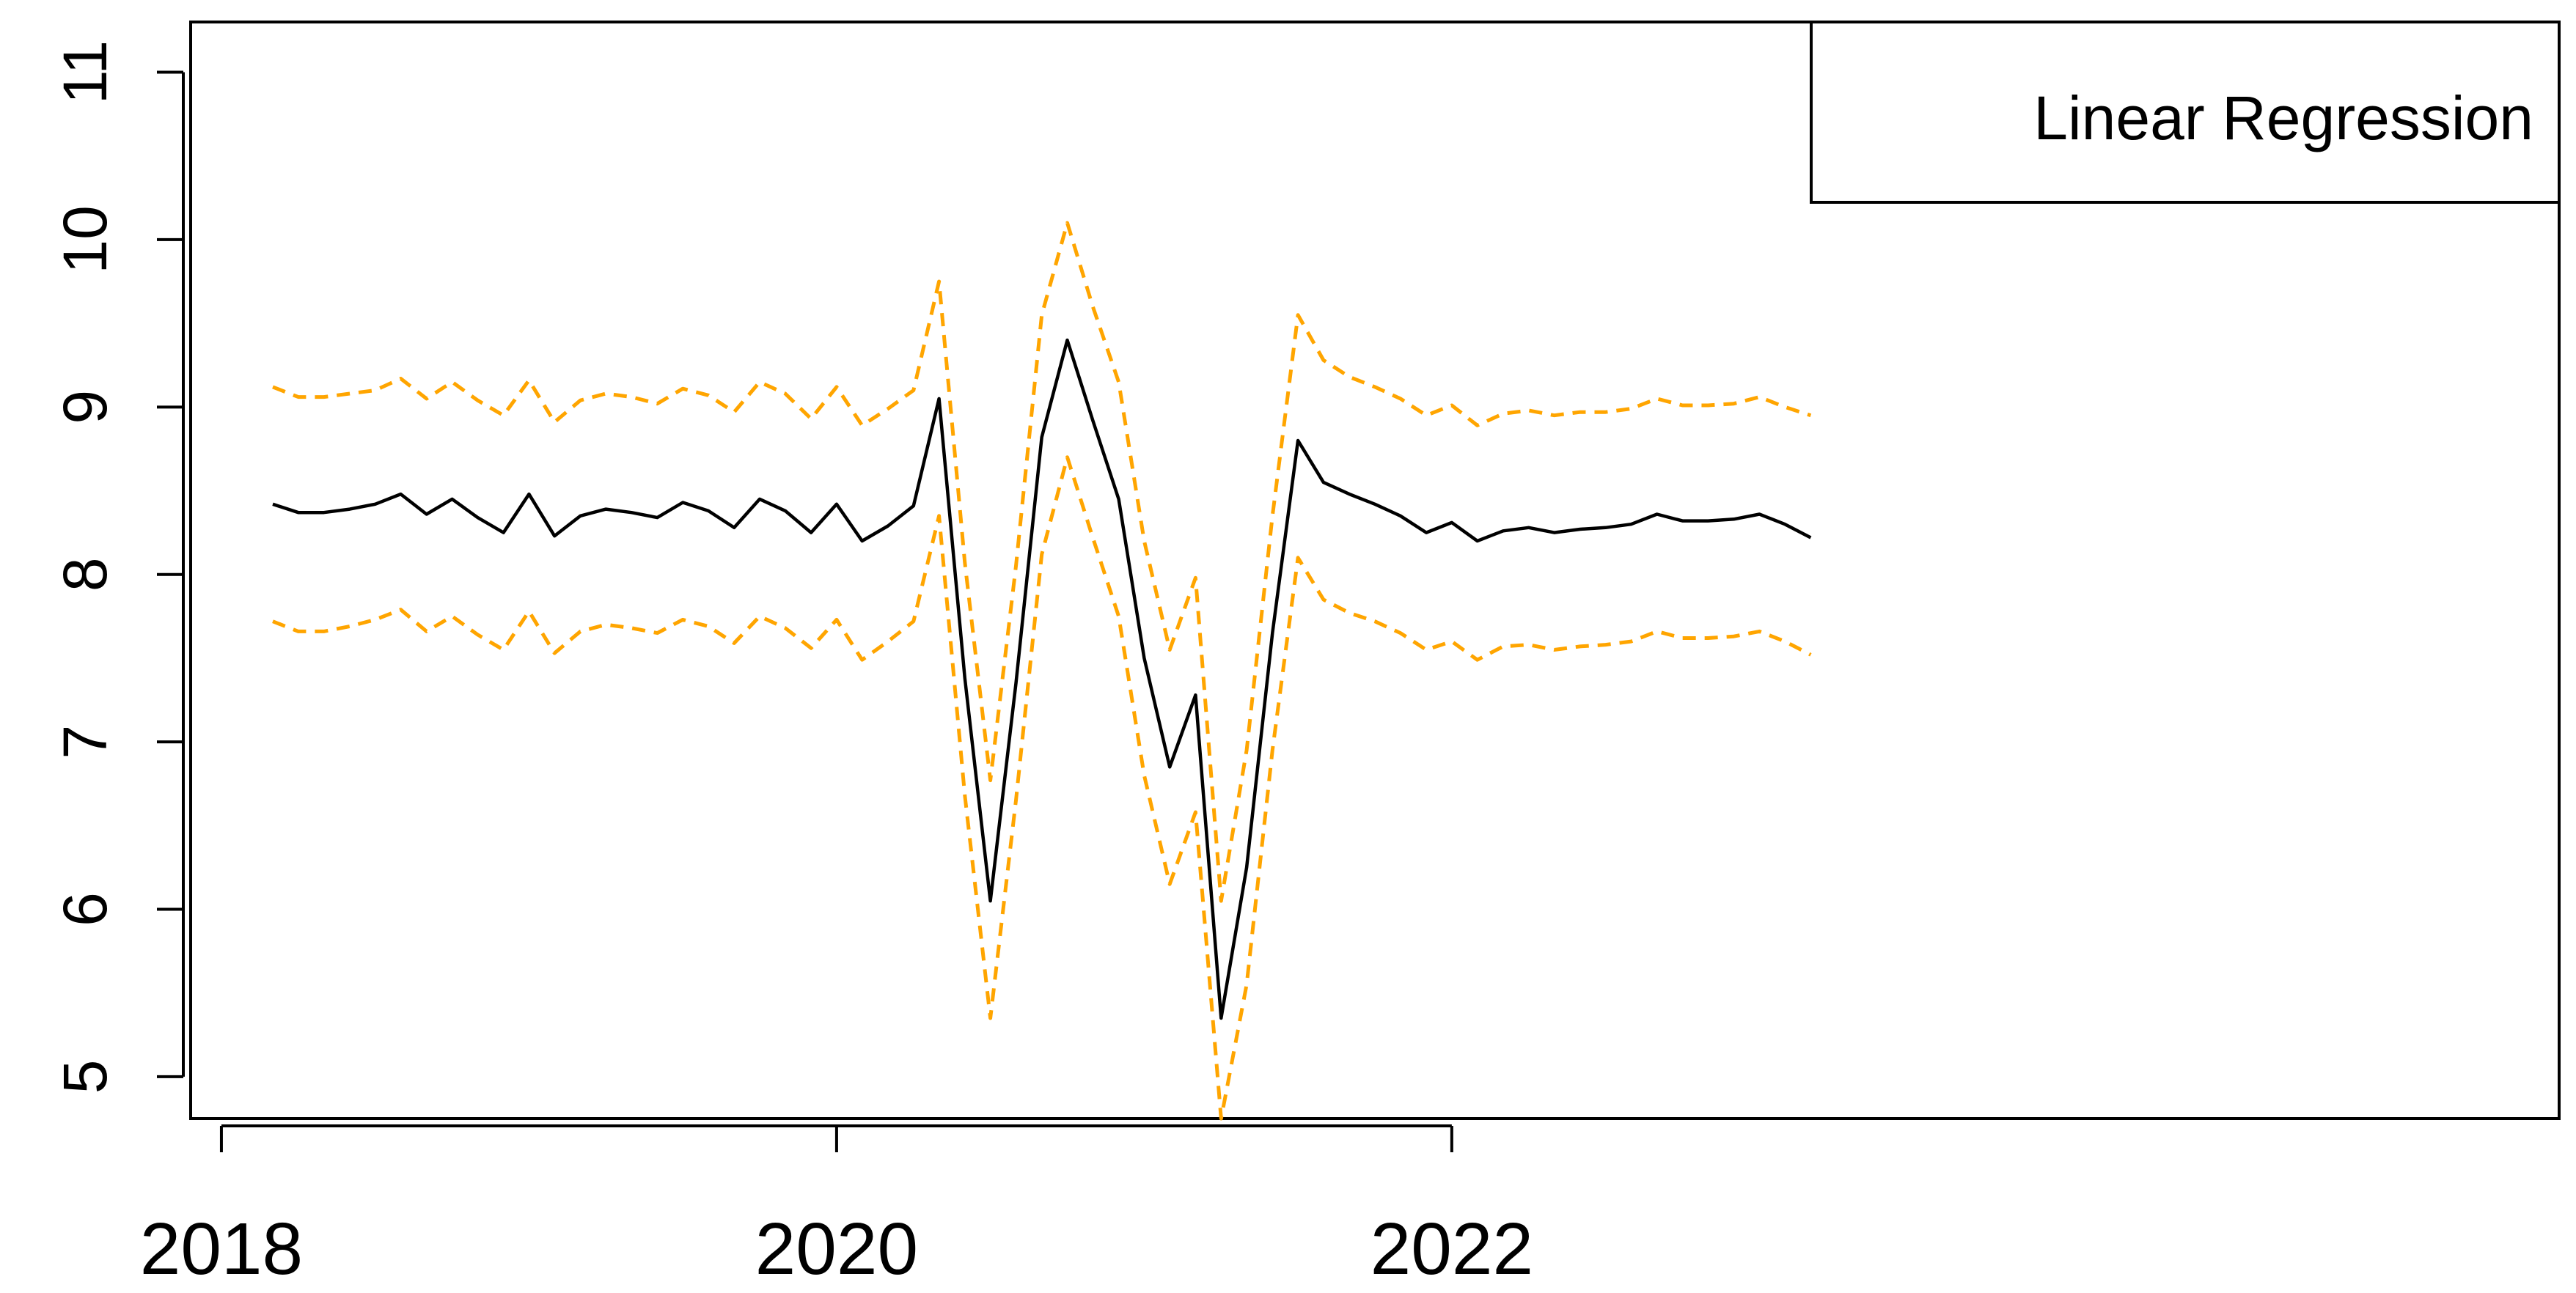  Describe the element at coordinates (2283, 118) in the screenshot. I see `legend-label: Linear Regression` at that location.